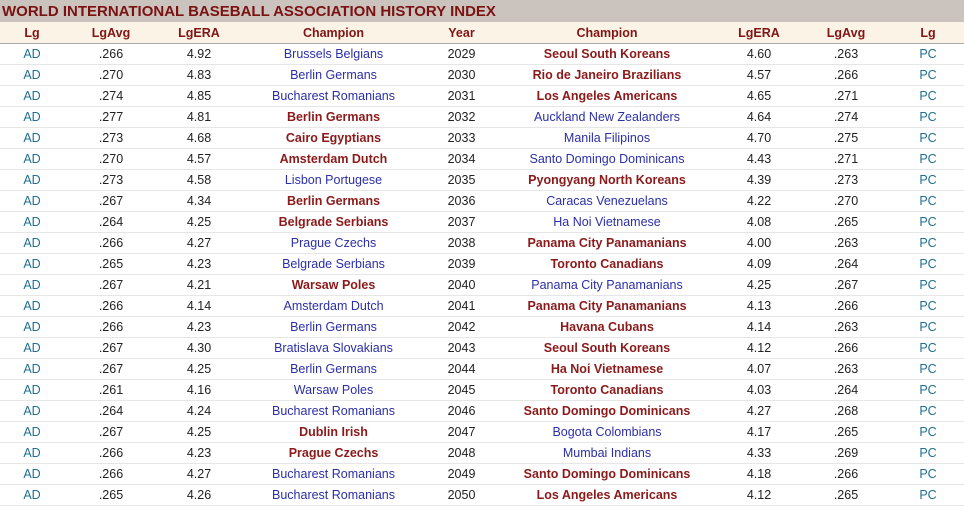 This screenshot has height=507, width=964. What do you see at coordinates (846, 243) in the screenshot?
I see `lgavg-right-cell: .263` at bounding box center [846, 243].